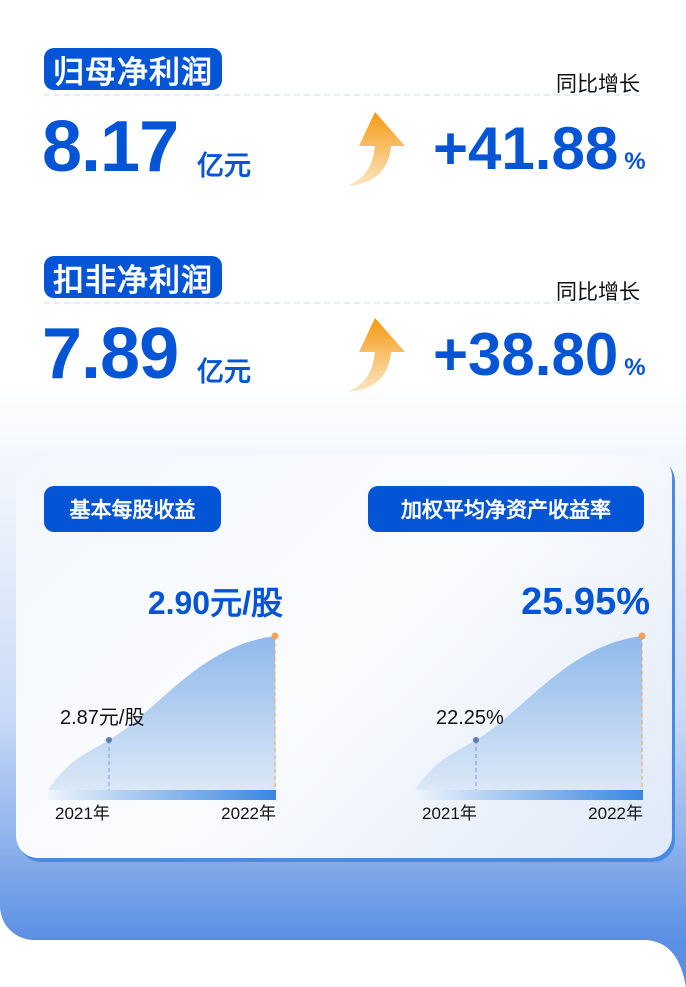 The height and width of the screenshot is (987, 686). I want to click on data-label: 2.87元/股, so click(102, 718).